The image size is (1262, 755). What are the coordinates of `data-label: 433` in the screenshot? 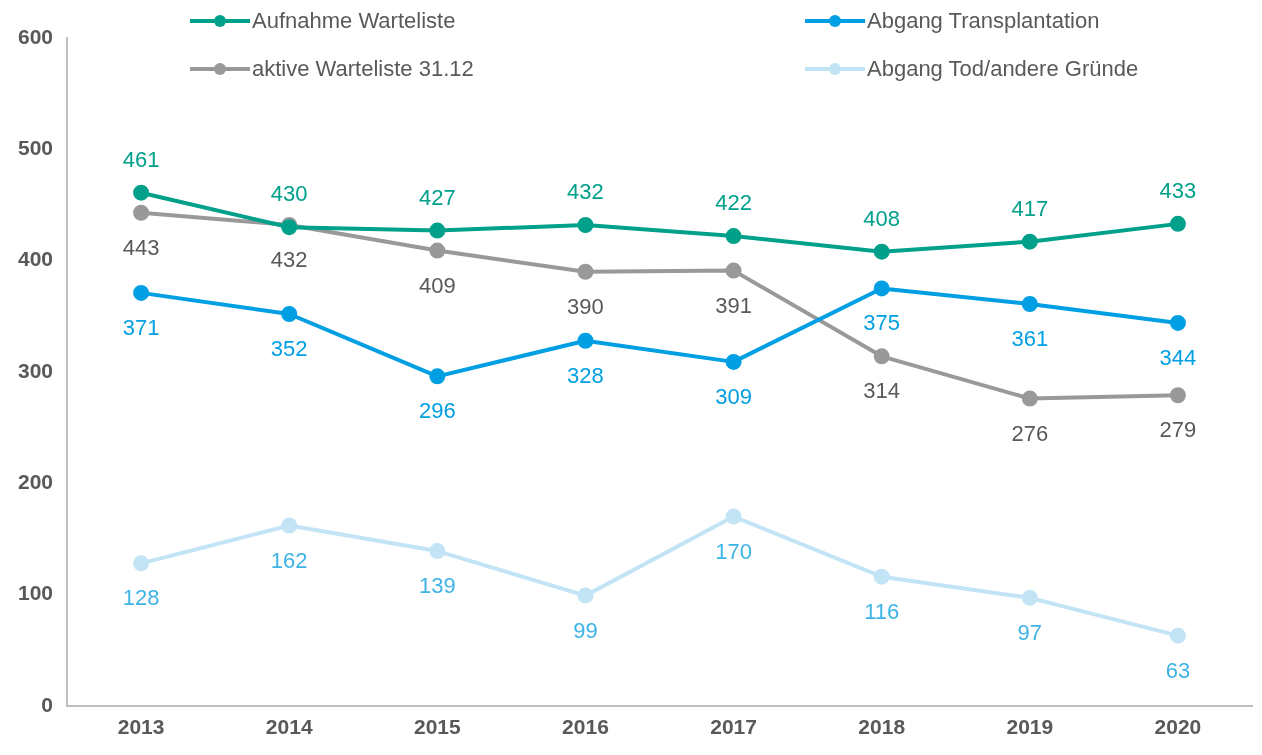 It's located at (1178, 190).